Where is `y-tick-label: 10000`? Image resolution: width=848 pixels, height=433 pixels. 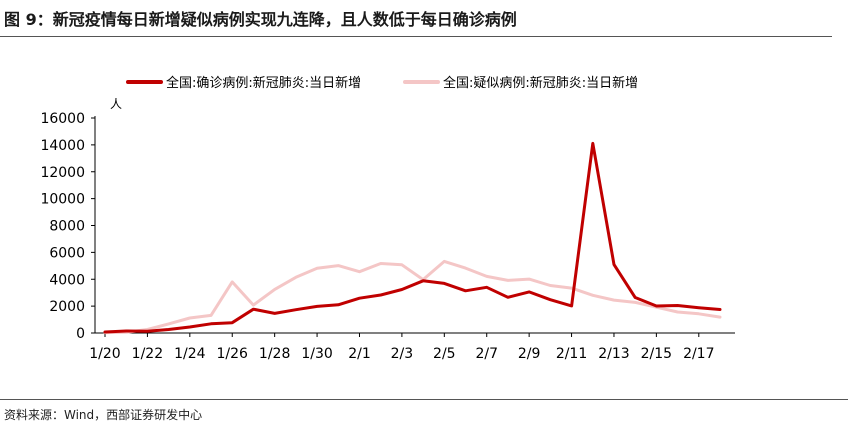
y-tick-label: 10000 is located at coordinates (62, 200).